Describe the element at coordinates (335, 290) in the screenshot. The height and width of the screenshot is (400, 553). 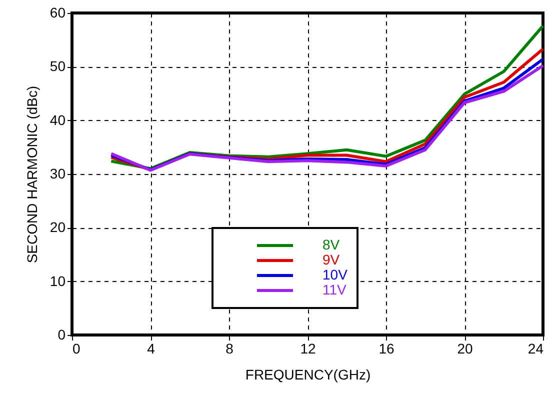
I see `legend-label: 11V` at that location.